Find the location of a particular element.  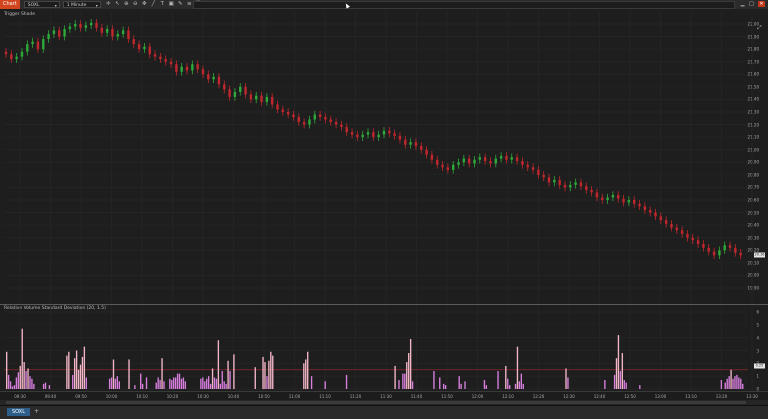

maximize-icon: □ is located at coordinates (751, 4).